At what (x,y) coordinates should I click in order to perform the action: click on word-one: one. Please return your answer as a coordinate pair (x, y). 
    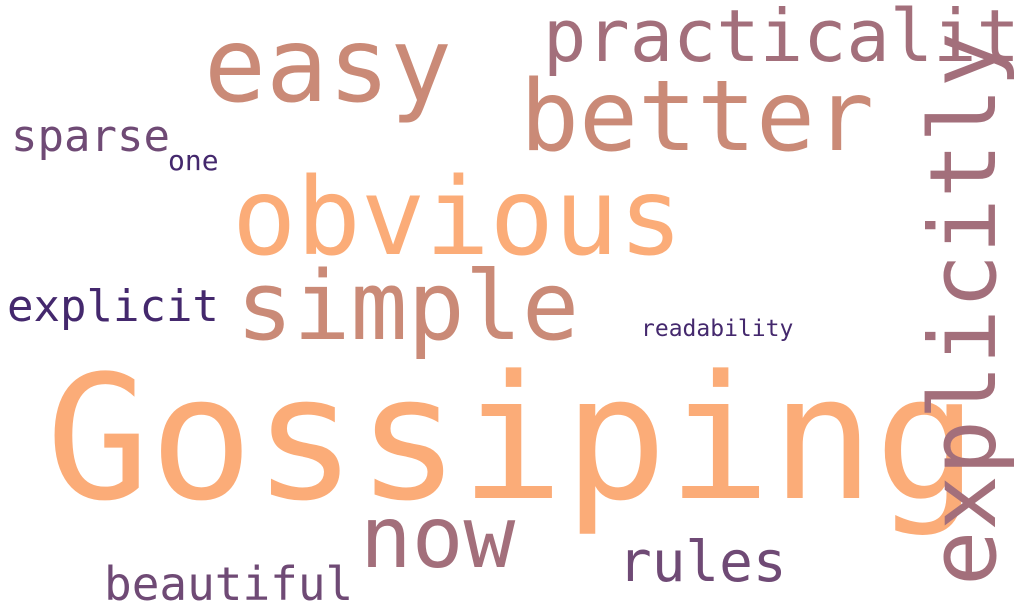
    Looking at the image, I should click on (193, 160).